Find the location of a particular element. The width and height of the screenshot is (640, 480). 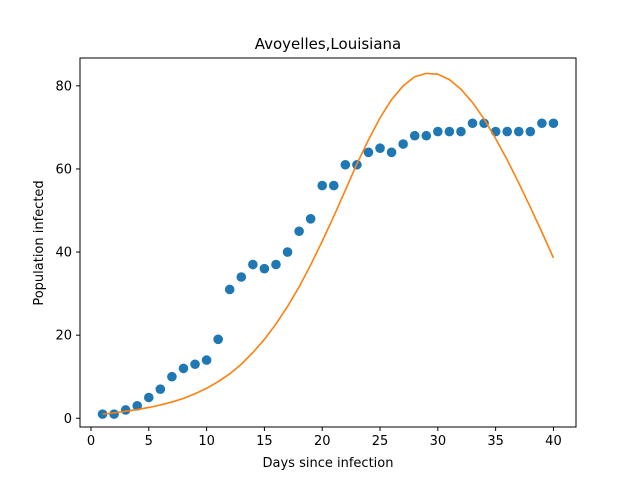

x-axis-ticks: 0 5 10 15 20 25 30 35 40 is located at coordinates (324, 438).